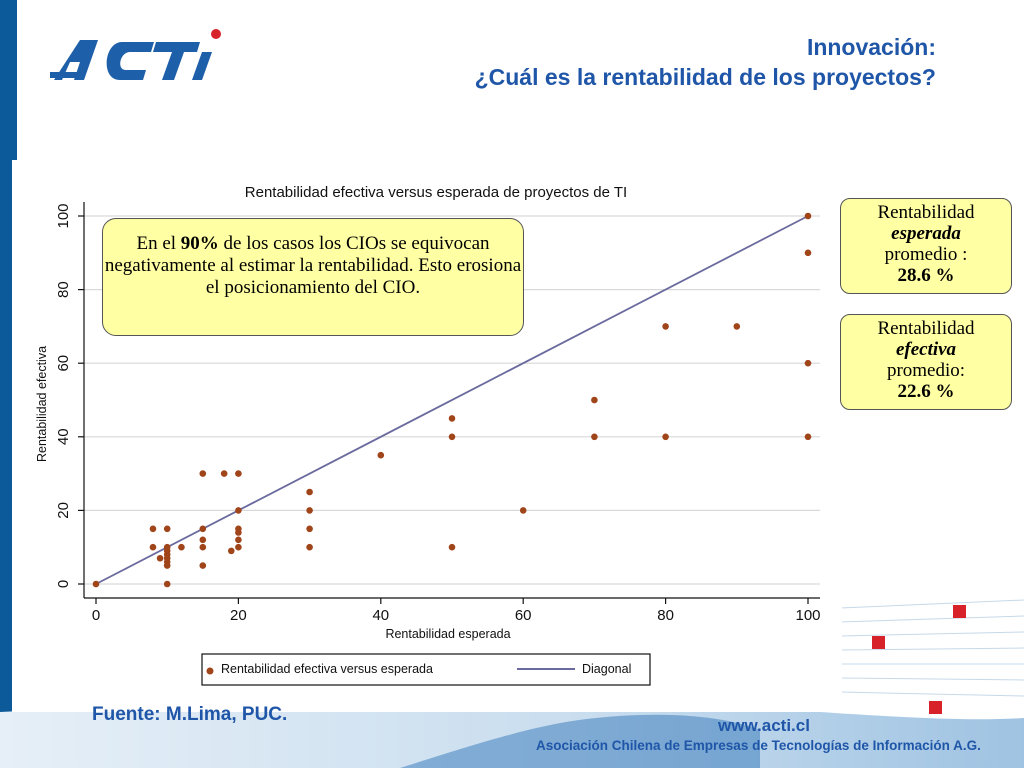 The image size is (1024, 768). What do you see at coordinates (926, 254) in the screenshot?
I see `expected-line3: promedio :` at bounding box center [926, 254].